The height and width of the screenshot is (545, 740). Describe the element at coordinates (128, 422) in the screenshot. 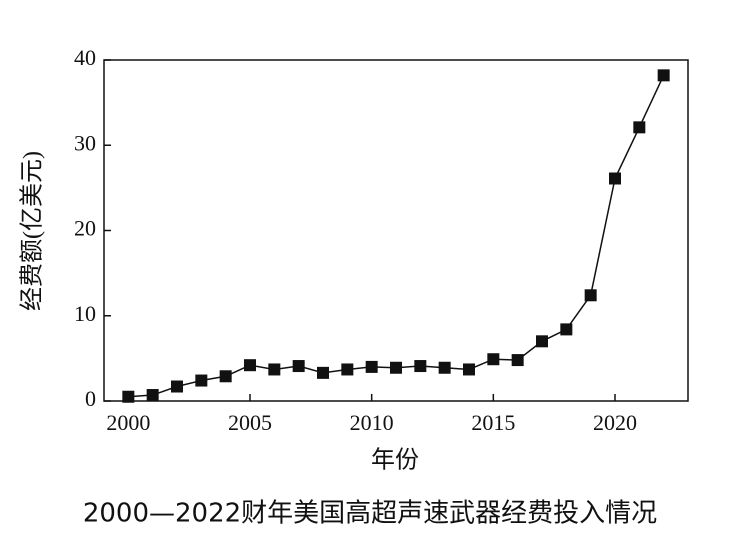

I see `x-tick-label: 2000` at that location.